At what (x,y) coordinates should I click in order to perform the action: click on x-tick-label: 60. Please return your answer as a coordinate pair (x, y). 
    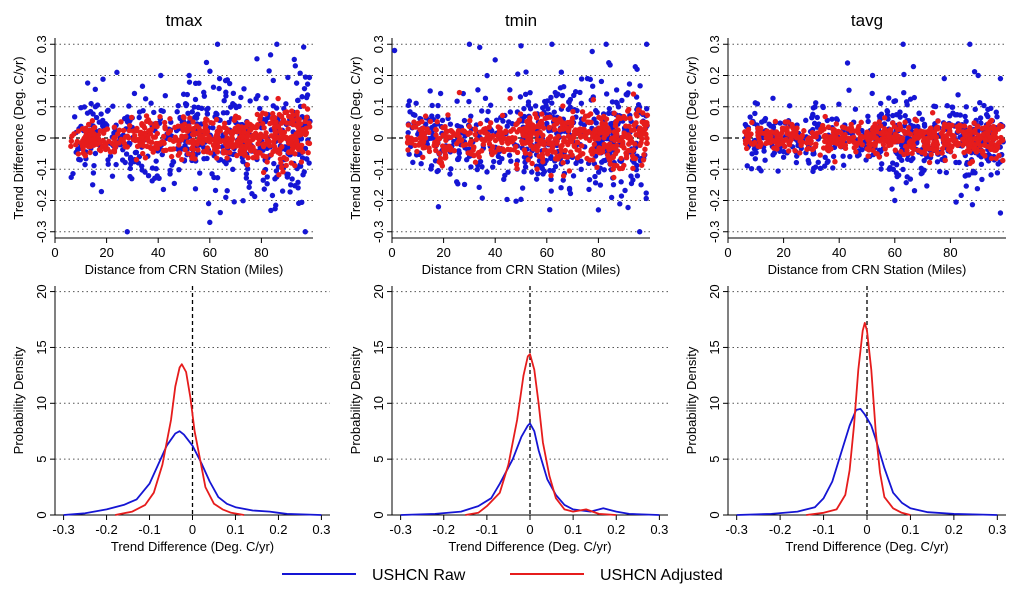
    Looking at the image, I should click on (547, 252).